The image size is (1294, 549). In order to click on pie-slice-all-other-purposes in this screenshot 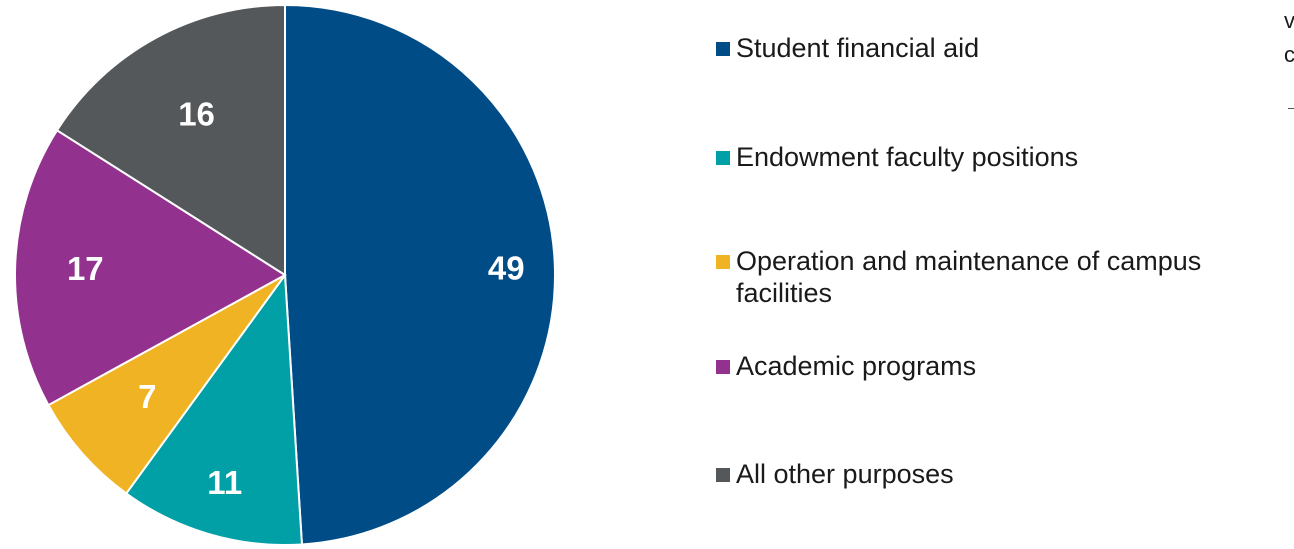, I will do `click(170, 140)`.